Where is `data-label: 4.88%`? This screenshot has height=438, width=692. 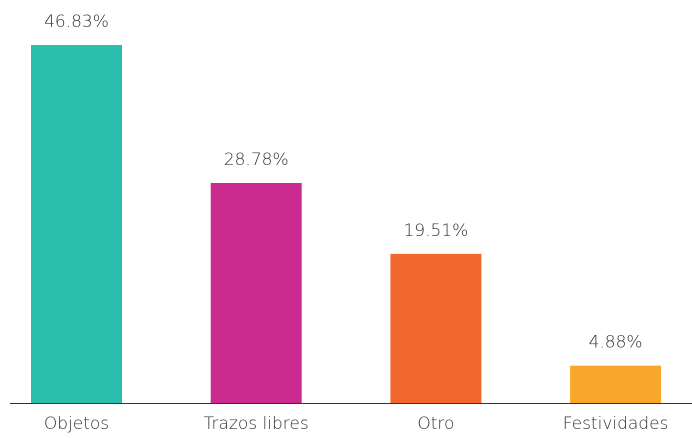 data-label: 4.88% is located at coordinates (616, 343).